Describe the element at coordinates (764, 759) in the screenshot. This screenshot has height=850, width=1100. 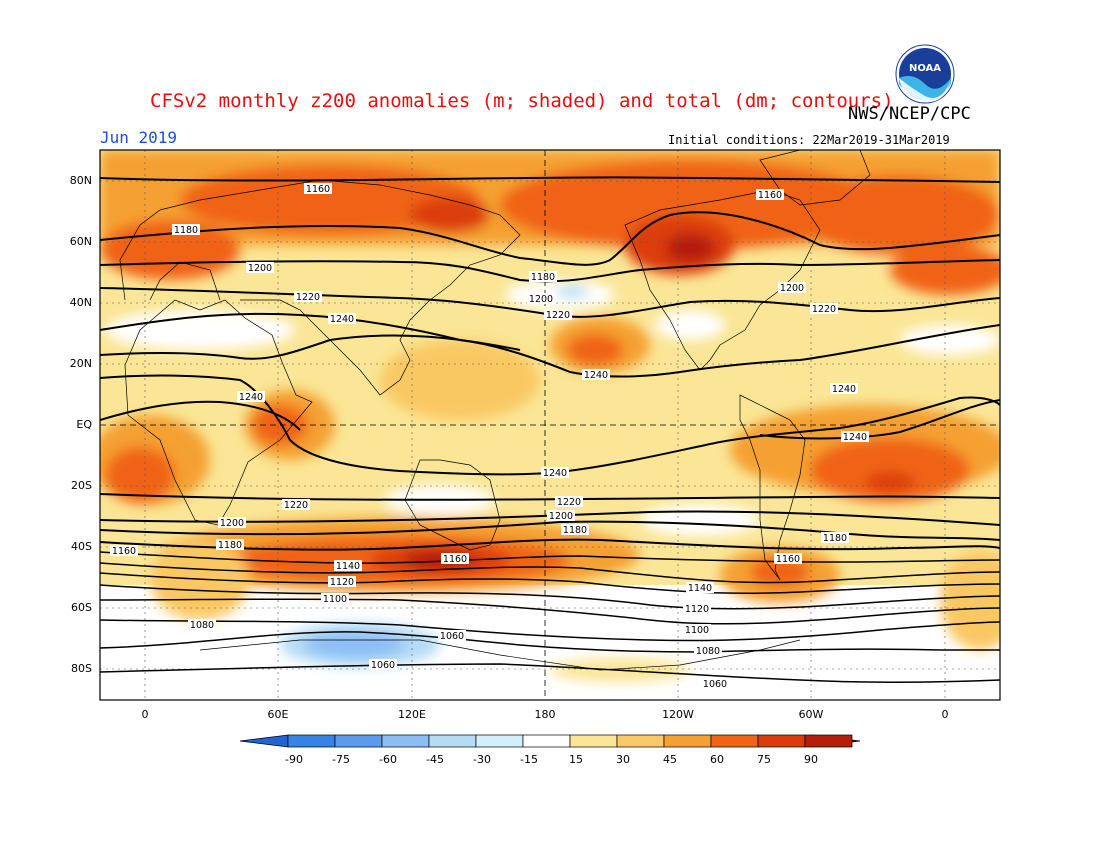
I see `colorbar-tick: 75` at that location.